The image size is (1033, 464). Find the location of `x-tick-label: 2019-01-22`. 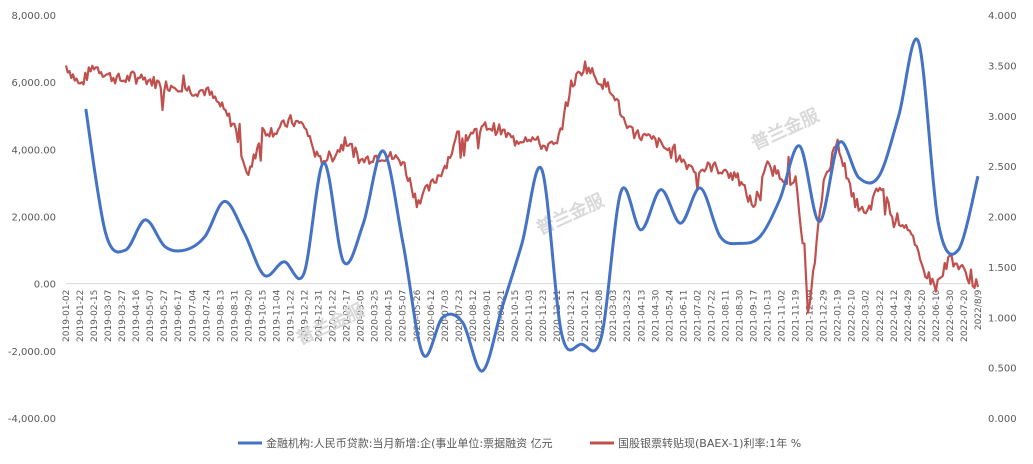

x-tick-label: 2019-01-22 is located at coordinates (81, 316).